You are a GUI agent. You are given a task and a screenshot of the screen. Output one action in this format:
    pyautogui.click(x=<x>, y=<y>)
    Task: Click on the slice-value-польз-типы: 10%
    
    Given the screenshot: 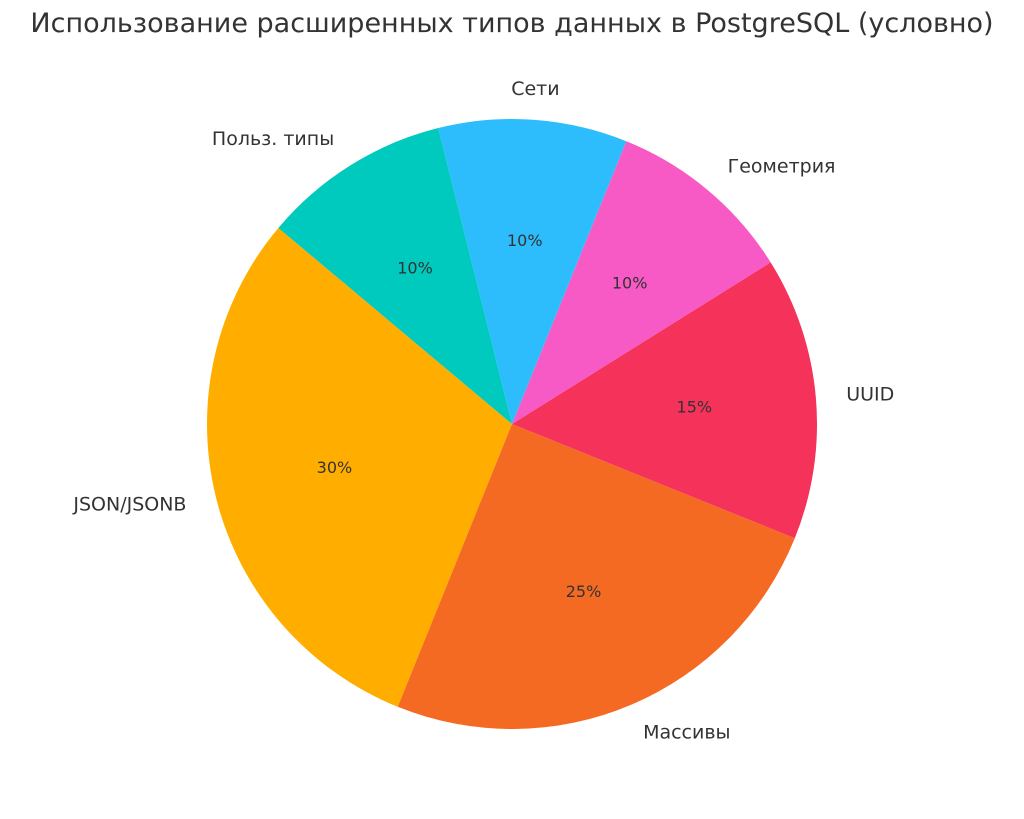 What is the action you would take?
    pyautogui.click(x=415, y=267)
    